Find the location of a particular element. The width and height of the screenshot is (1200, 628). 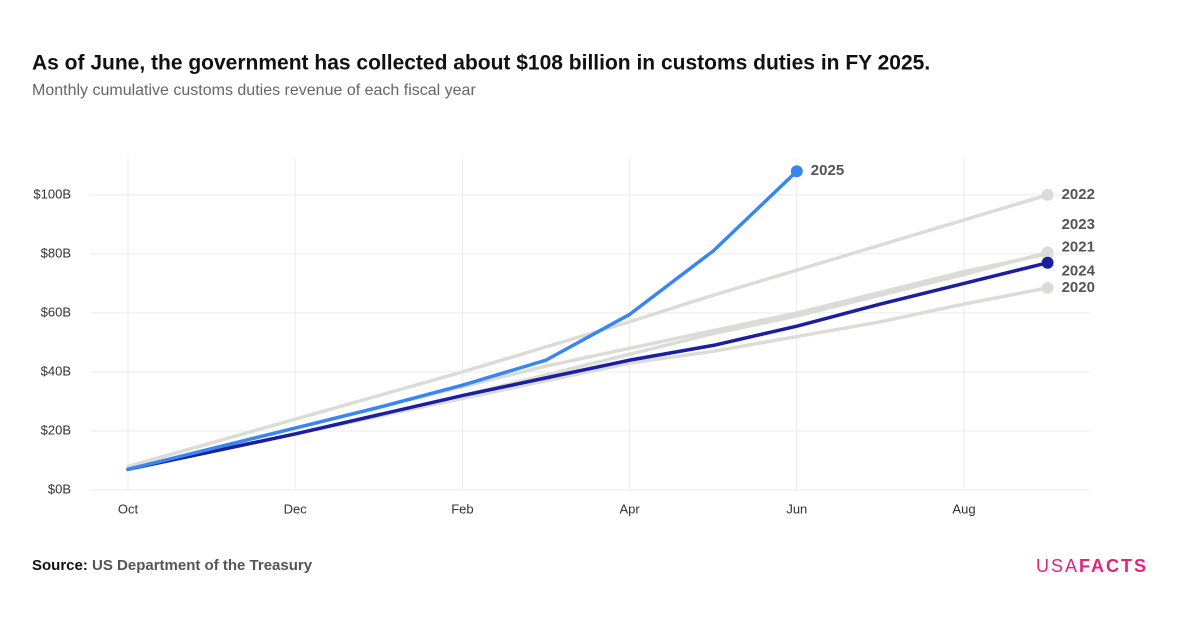

series-label: 2020 is located at coordinates (1078, 287).